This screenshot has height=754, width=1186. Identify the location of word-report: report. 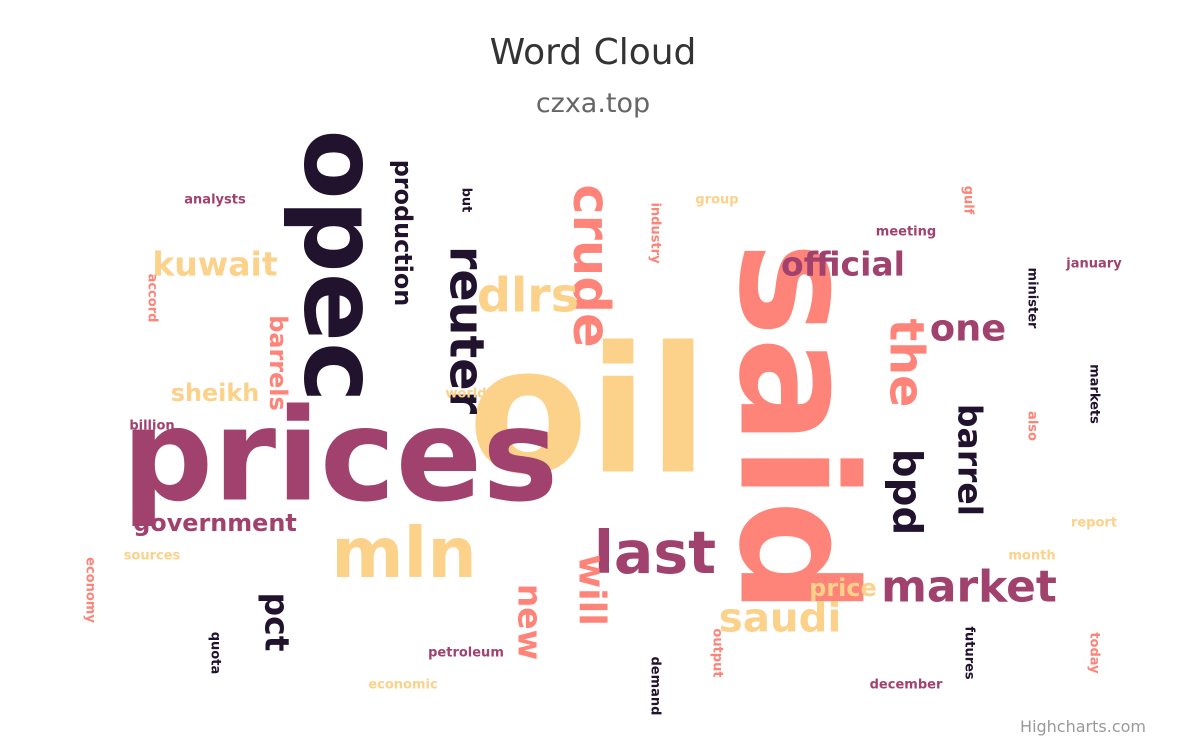
(1094, 523).